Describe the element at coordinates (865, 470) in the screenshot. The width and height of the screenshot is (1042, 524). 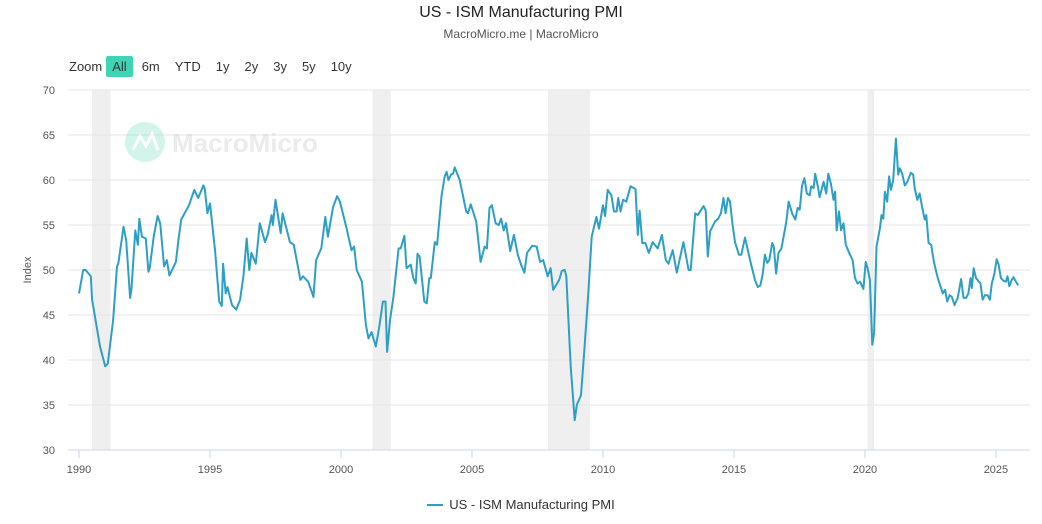
I see `x-tick-label: 2020` at that location.